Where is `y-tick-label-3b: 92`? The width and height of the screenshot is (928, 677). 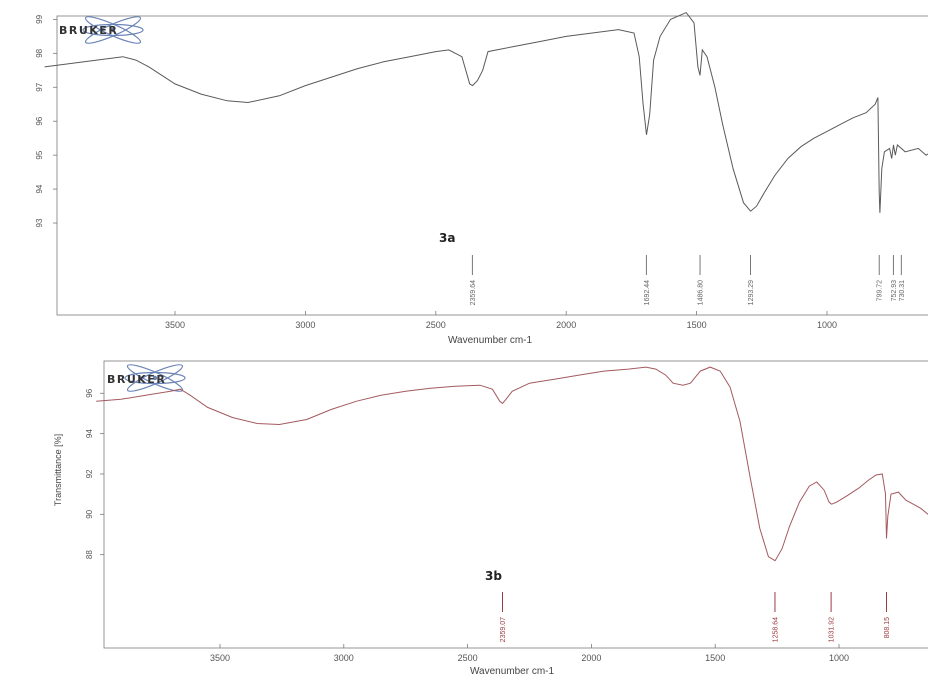 y-tick-label-3b: 92 is located at coordinates (89, 473).